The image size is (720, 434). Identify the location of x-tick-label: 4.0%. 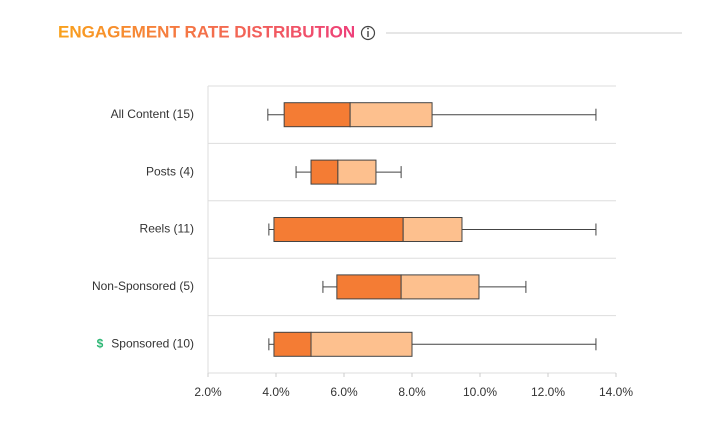
(276, 392).